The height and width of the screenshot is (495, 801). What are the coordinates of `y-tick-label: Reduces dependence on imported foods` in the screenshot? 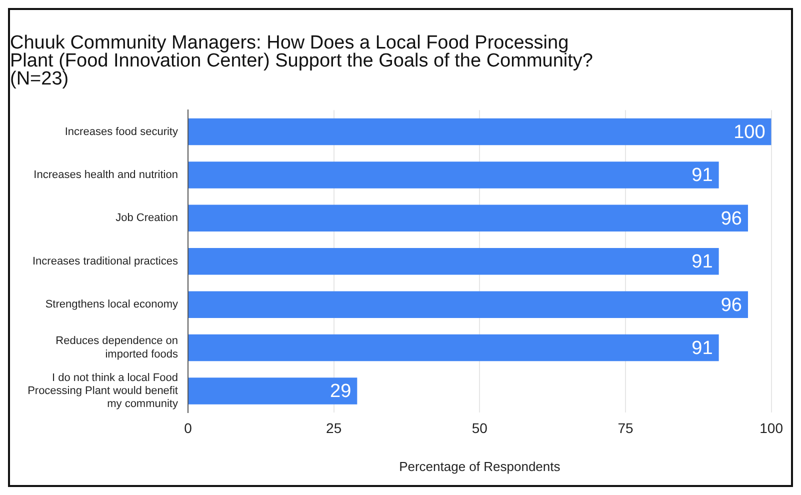 It's located at (117, 347).